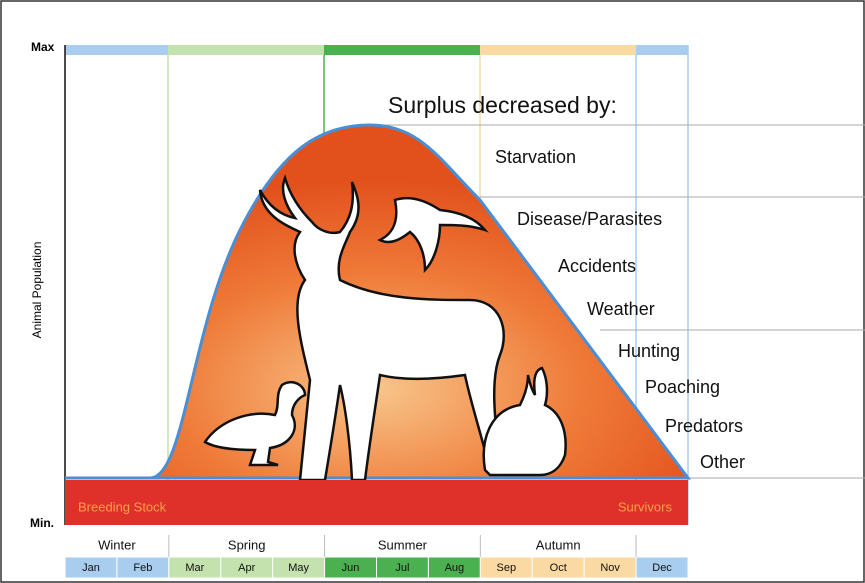  What do you see at coordinates (535, 157) in the screenshot?
I see `factor: Starvation` at bounding box center [535, 157].